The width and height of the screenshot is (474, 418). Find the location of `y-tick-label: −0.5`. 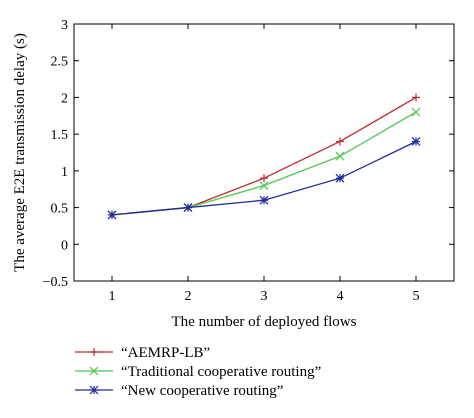

y-tick-label: −0.5 is located at coordinates (55, 282).